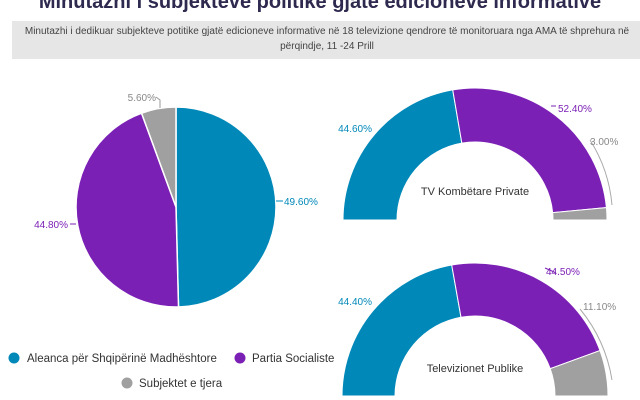  I want to click on donut1-data-label-1: 44.60%, so click(355, 129).